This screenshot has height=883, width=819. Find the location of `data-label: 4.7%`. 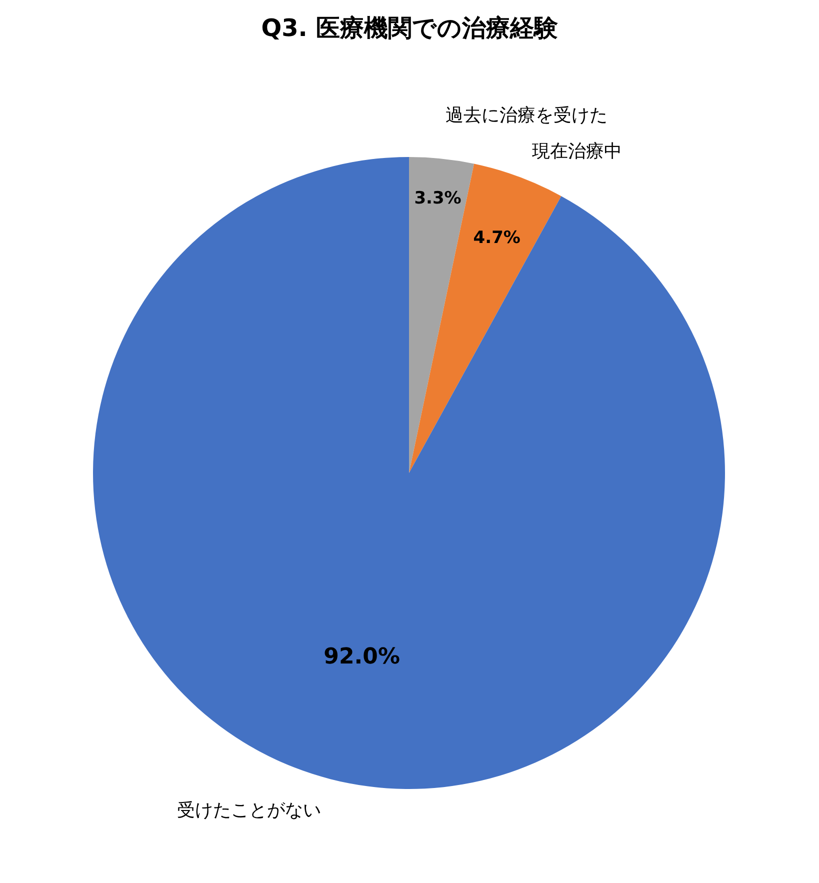

data-label: 4.7% is located at coordinates (496, 238).